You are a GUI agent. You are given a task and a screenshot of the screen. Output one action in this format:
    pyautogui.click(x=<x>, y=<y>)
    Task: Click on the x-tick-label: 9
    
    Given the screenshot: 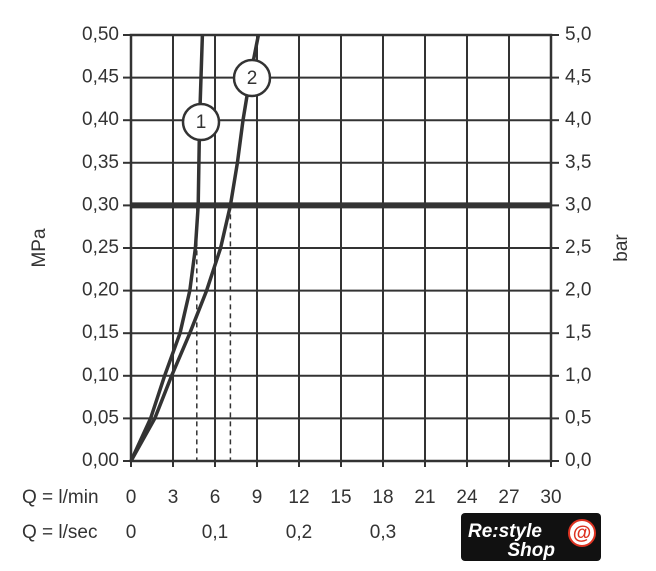 What is the action you would take?
    pyautogui.click(x=257, y=497)
    